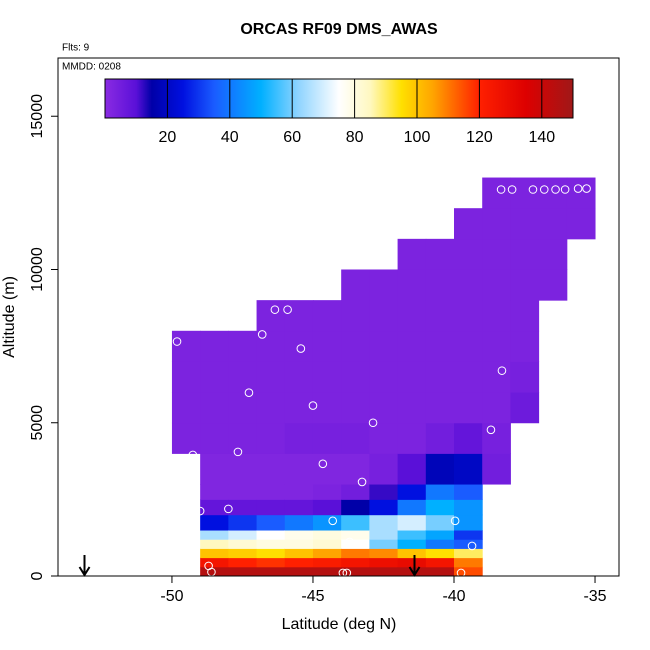 The height and width of the screenshot is (650, 650). Describe the element at coordinates (37, 575) in the screenshot. I see `y-tick-label: 0` at that location.